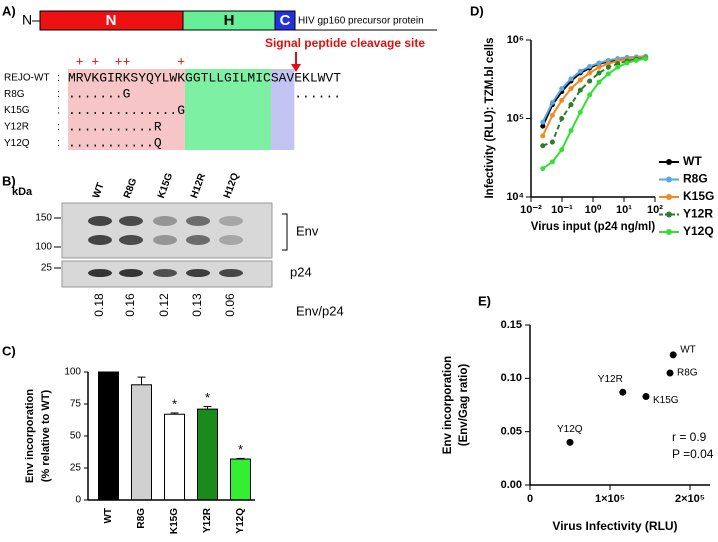  What do you see at coordinates (562, 210) in the screenshot?
I see `x-tick-label: 10⁻¹` at bounding box center [562, 210].